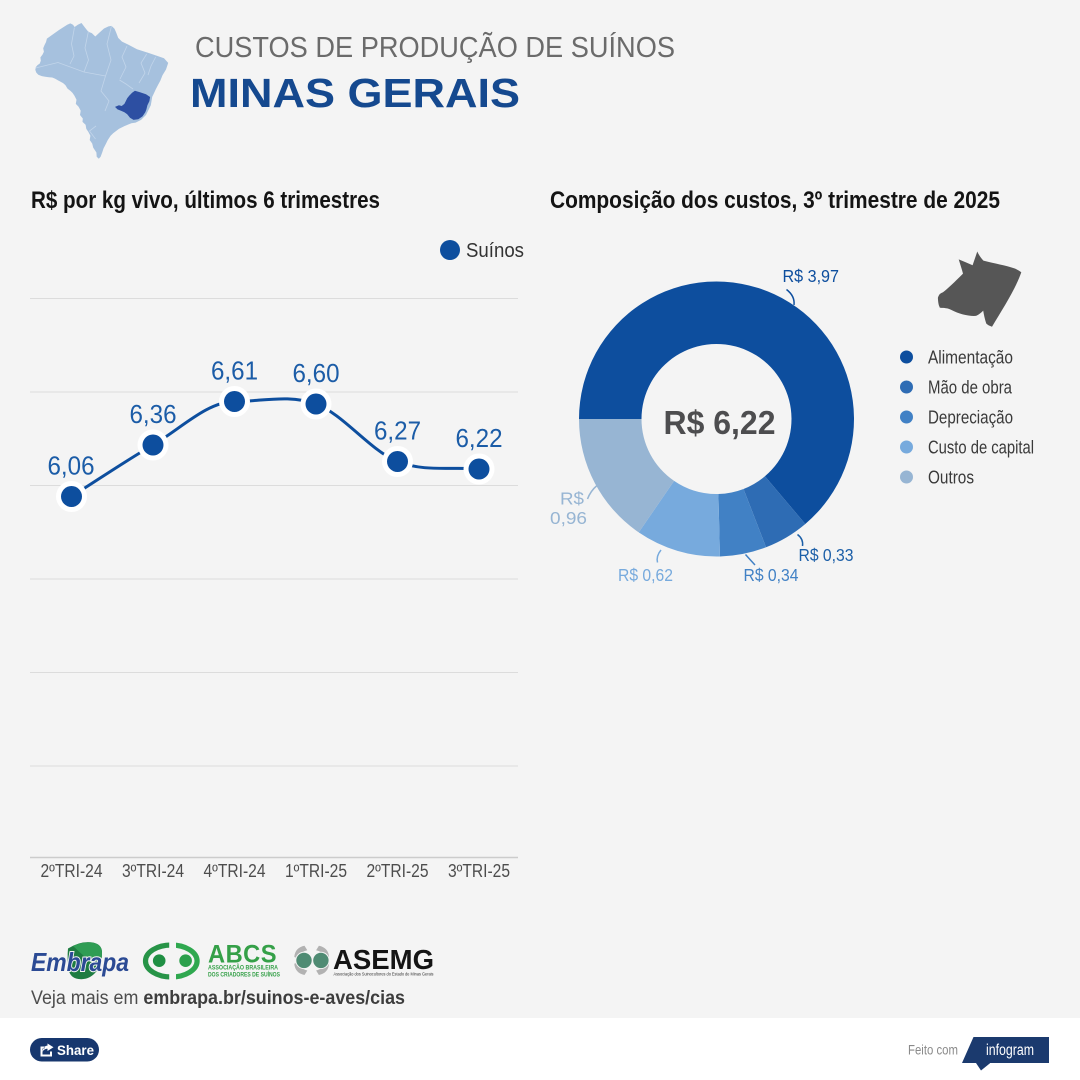 The image size is (1080, 1080). What do you see at coordinates (355, 93) in the screenshot?
I see `svg-text: MINAS GERAIS` at bounding box center [355, 93].